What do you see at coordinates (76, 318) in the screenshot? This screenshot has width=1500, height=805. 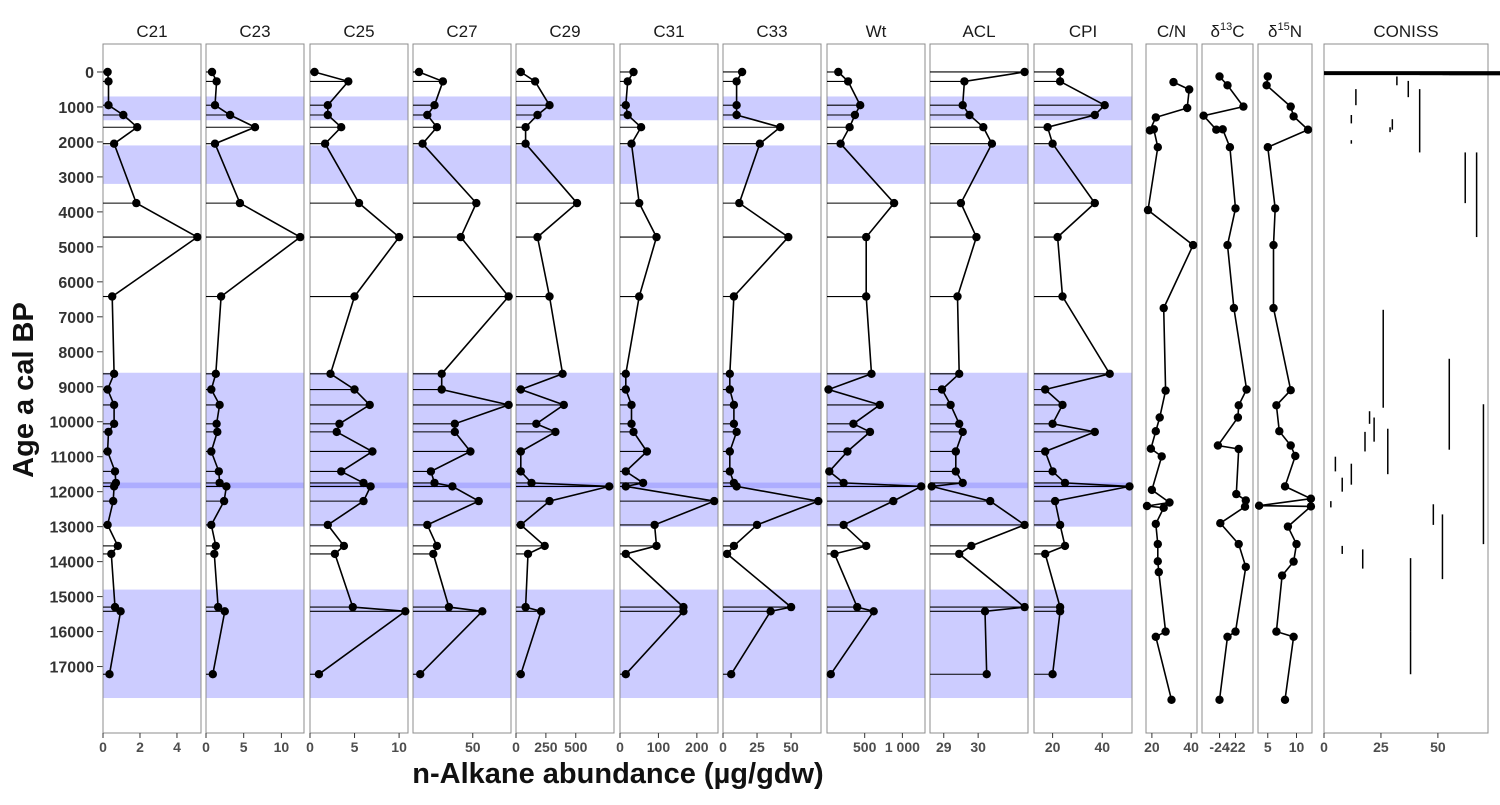 I see `y-tick-label: 7000` at bounding box center [76, 318].